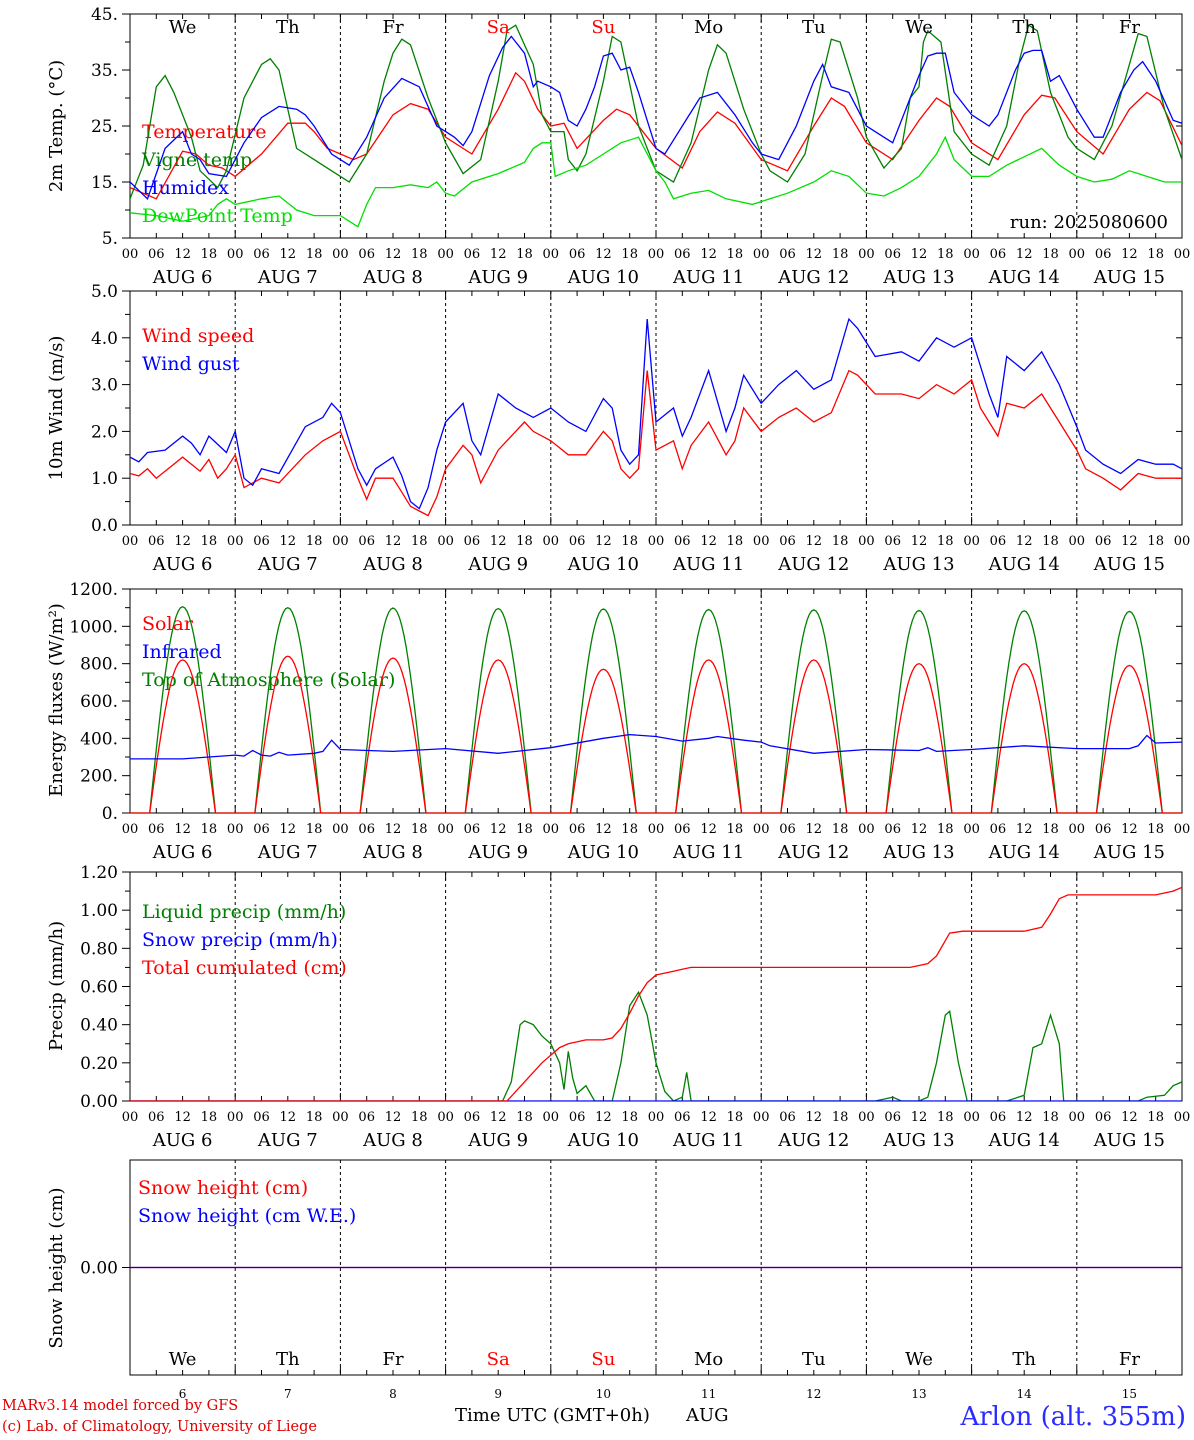 This screenshot has width=1194, height=1440. I want to click on y-axis-label: Snow height (cm), so click(56, 1267).